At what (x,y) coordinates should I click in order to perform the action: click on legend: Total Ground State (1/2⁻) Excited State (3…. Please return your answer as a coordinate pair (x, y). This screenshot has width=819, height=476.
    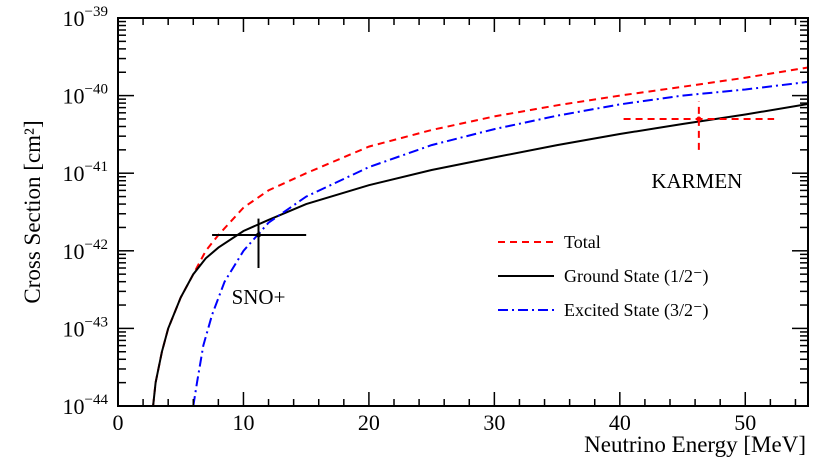
    Looking at the image, I should click on (603, 276).